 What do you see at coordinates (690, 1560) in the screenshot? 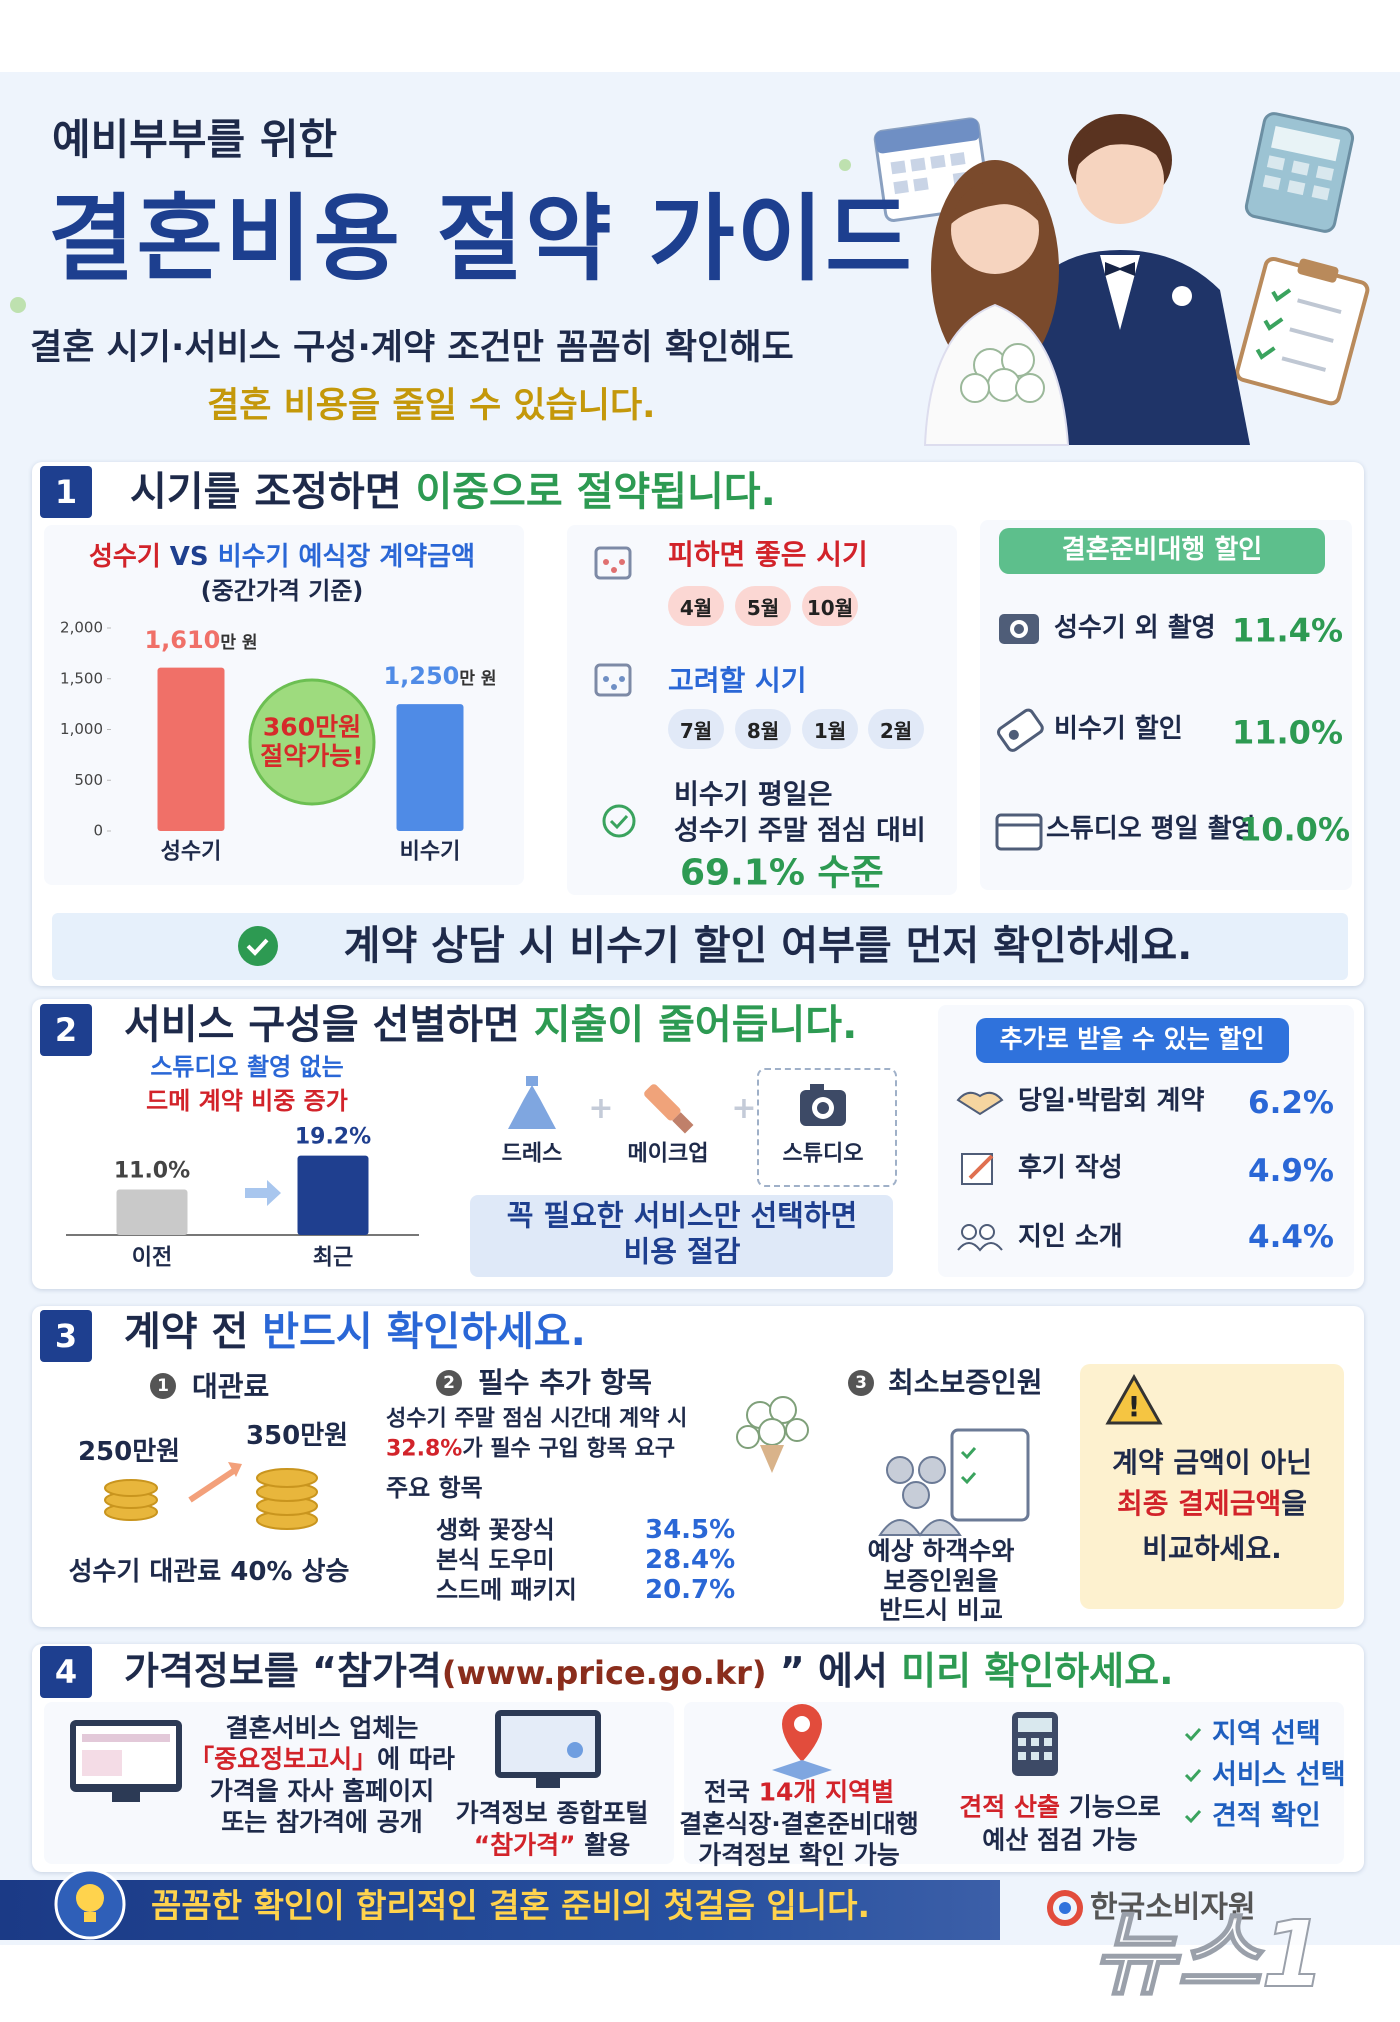
I see `extras-value: 28.4%` at bounding box center [690, 1560].